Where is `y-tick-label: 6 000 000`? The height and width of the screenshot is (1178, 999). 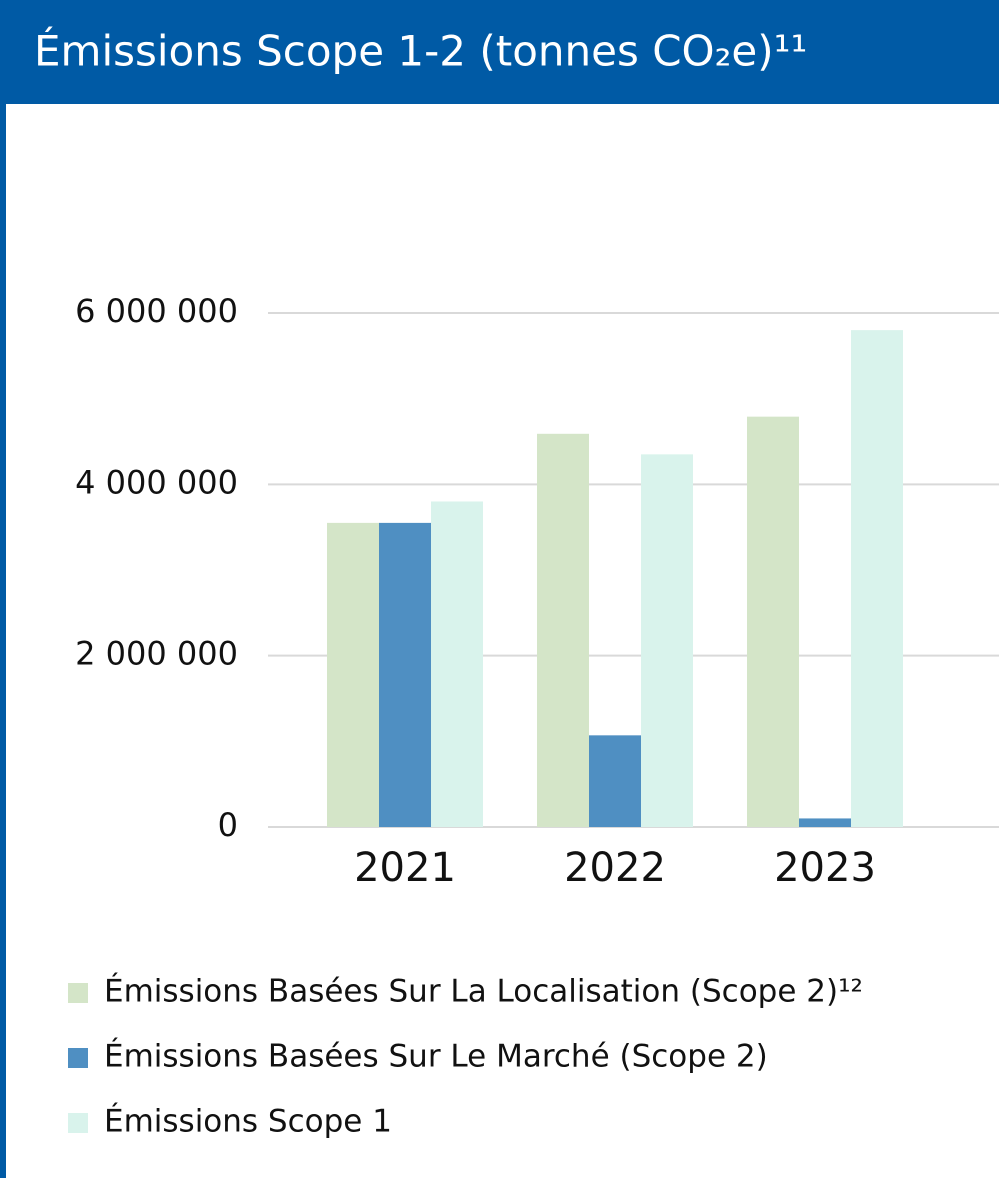
y-tick-label: 6 000 000 is located at coordinates (156, 311).